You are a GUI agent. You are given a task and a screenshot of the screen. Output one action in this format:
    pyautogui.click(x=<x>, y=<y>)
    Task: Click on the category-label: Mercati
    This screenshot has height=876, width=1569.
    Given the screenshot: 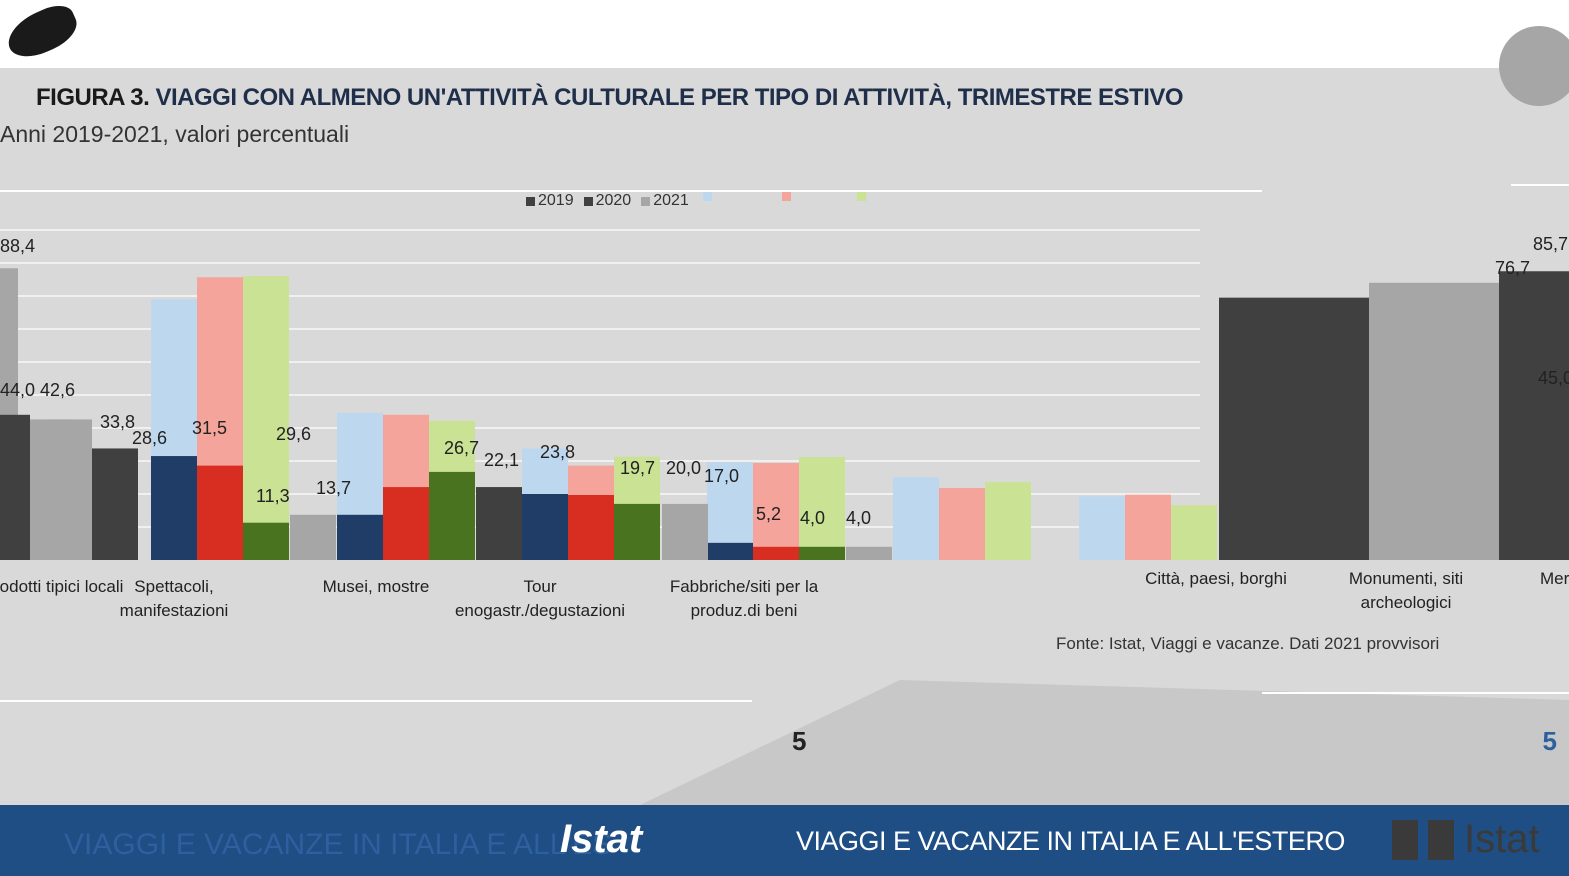 What is the action you would take?
    pyautogui.click(x=1554, y=578)
    